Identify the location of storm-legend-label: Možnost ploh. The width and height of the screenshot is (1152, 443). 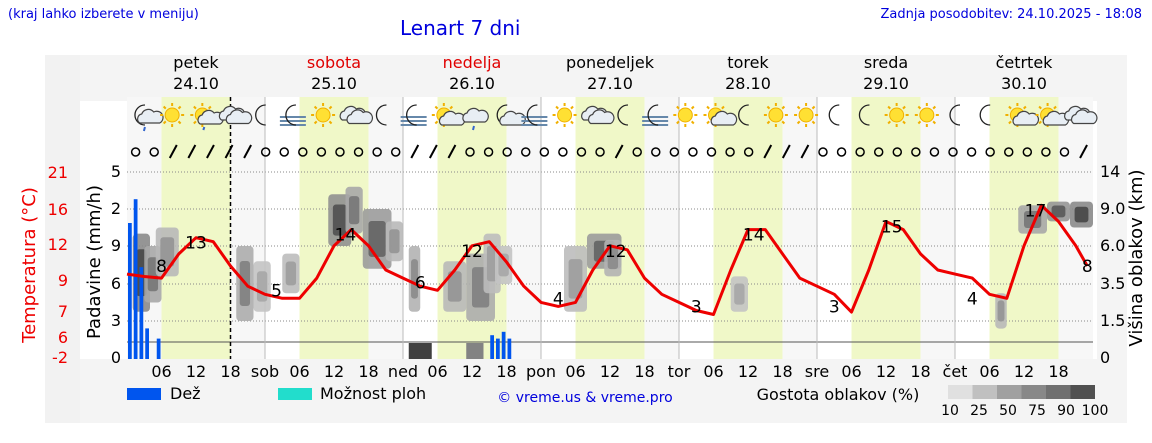
(373, 393).